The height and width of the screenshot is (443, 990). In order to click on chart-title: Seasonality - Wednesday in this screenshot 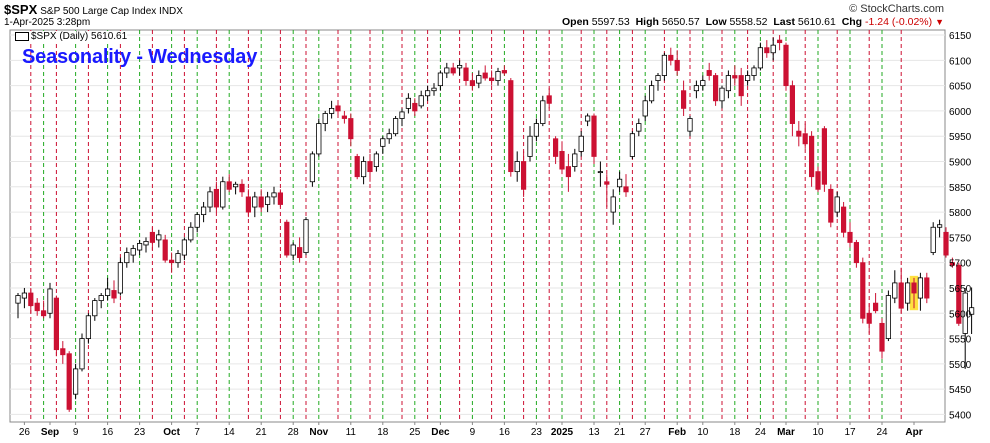, I will do `click(140, 57)`.